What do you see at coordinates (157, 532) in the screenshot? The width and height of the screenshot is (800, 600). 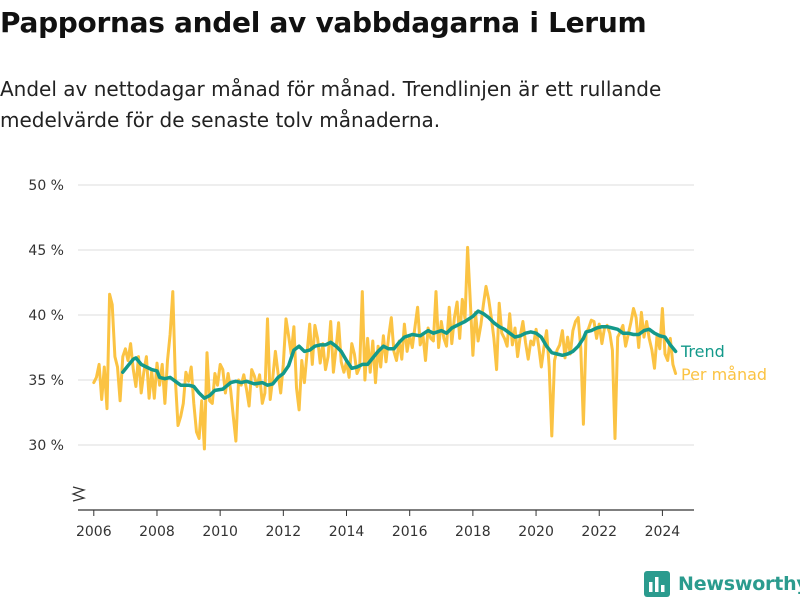 I see `x-tick-label: 2008` at bounding box center [157, 532].